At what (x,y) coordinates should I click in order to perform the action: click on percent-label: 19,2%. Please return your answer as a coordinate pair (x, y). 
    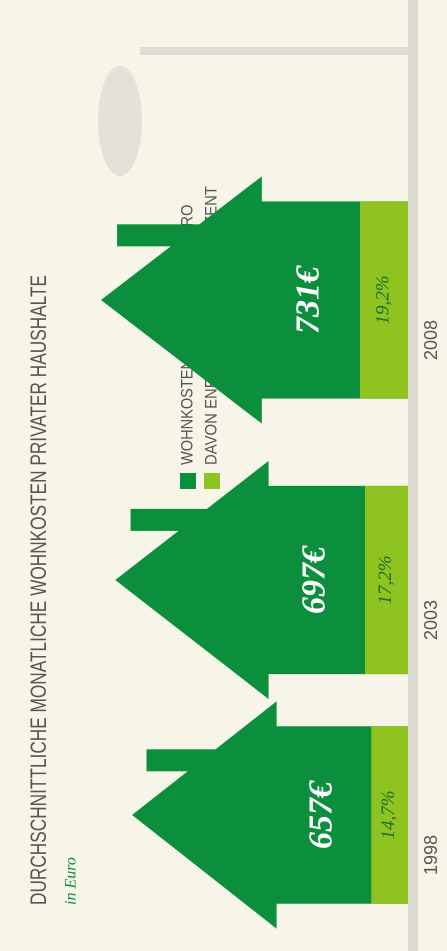
    Looking at the image, I should click on (382, 299).